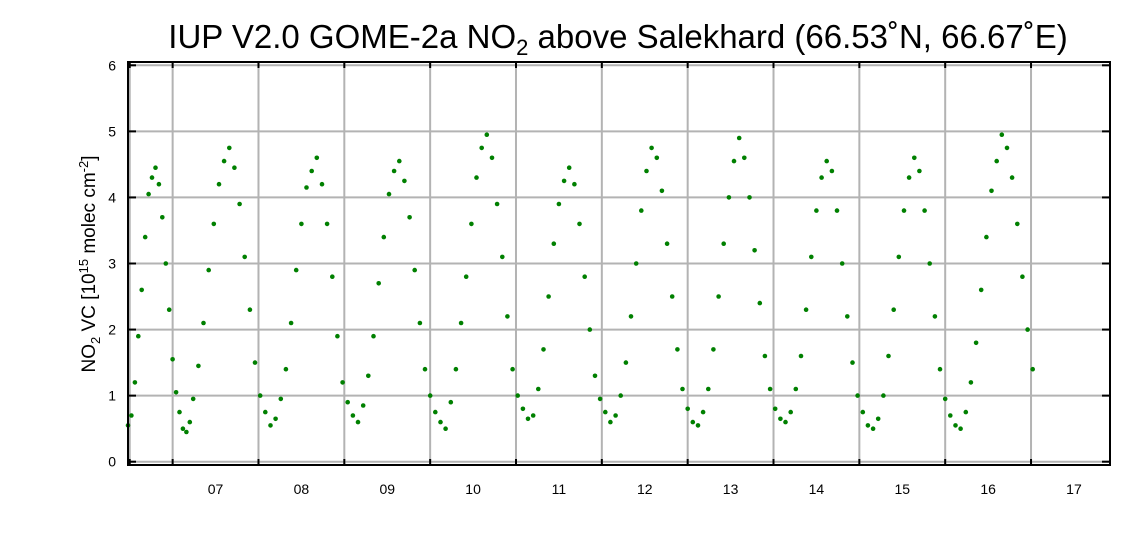 The width and height of the screenshot is (1129, 542). Describe the element at coordinates (473, 489) in the screenshot. I see `x-tick-label: 10` at that location.